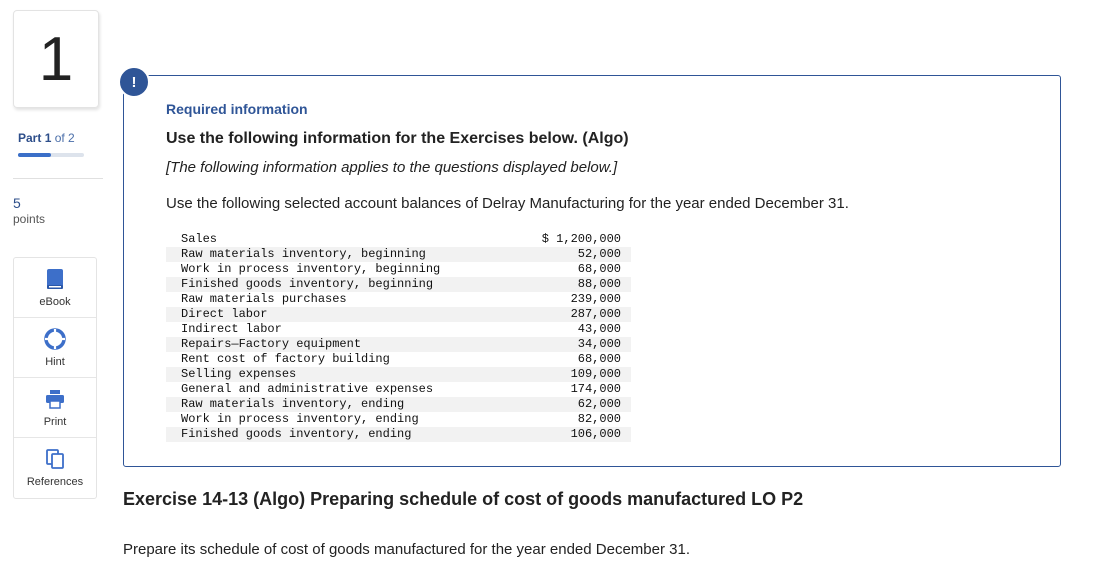 This screenshot has height=572, width=1094. I want to click on print-label: Print, so click(55, 422).